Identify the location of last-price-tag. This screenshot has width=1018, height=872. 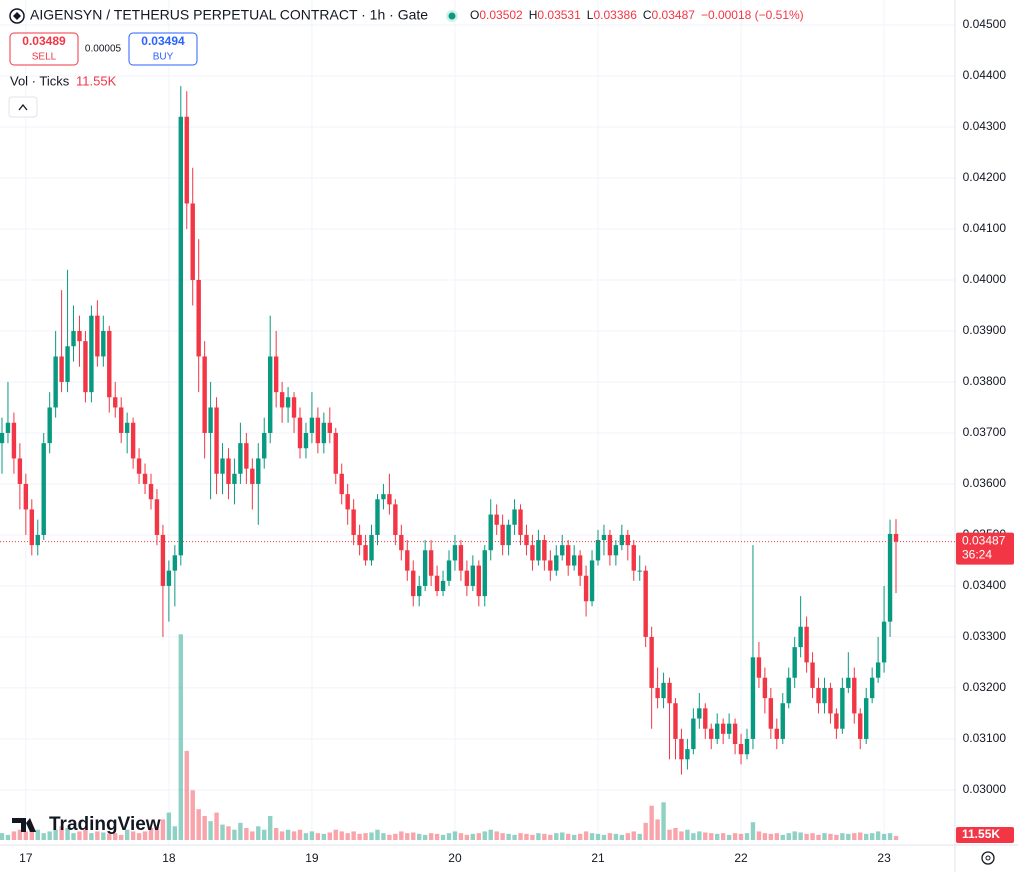
(985, 548).